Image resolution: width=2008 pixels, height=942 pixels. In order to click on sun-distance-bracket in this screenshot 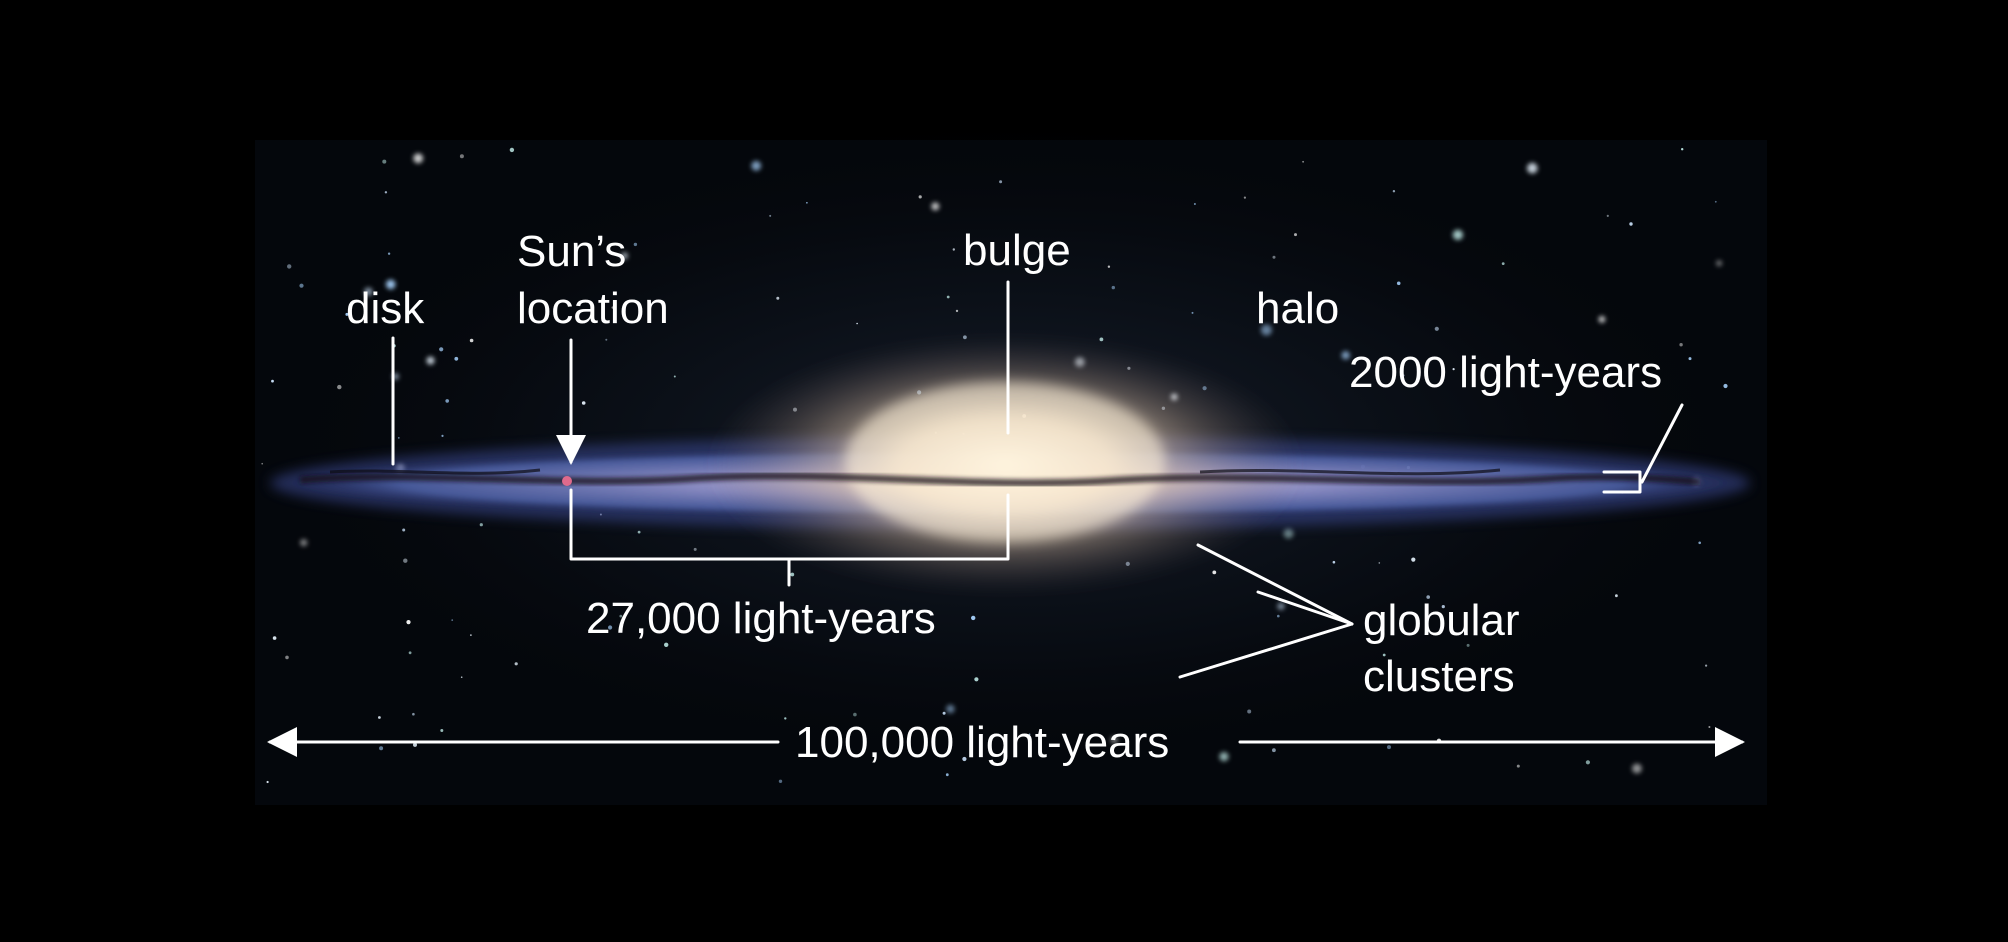, I will do `click(789, 537)`.